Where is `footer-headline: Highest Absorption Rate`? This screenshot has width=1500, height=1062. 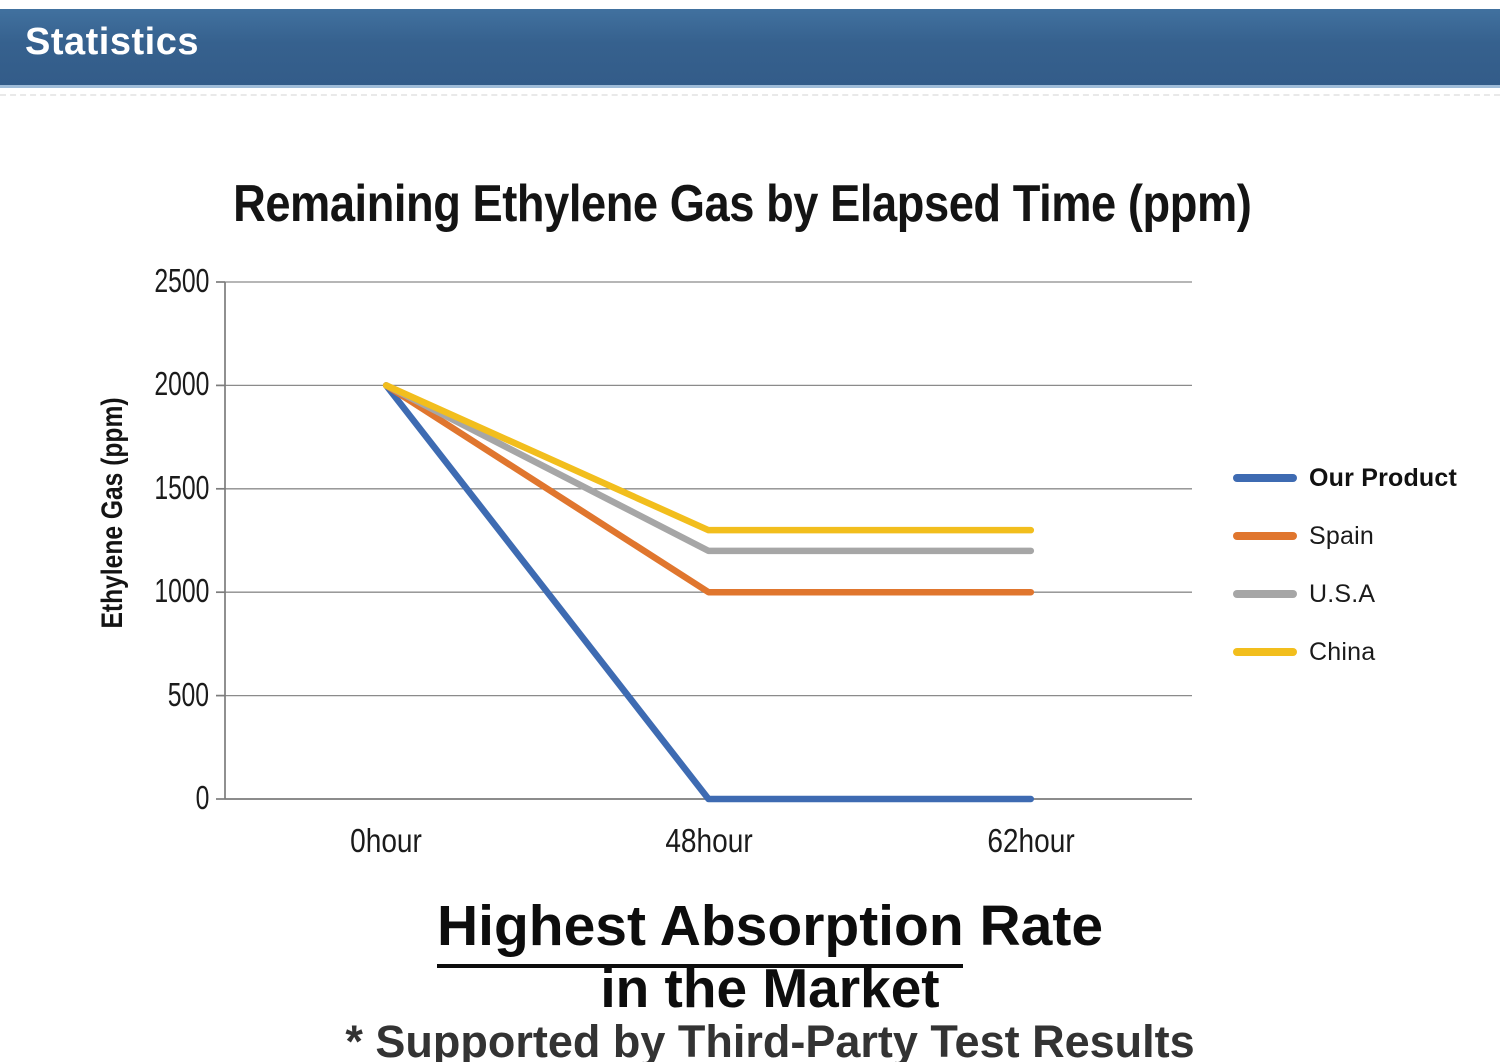
footer-headline: Highest Absorption Rate is located at coordinates (770, 930).